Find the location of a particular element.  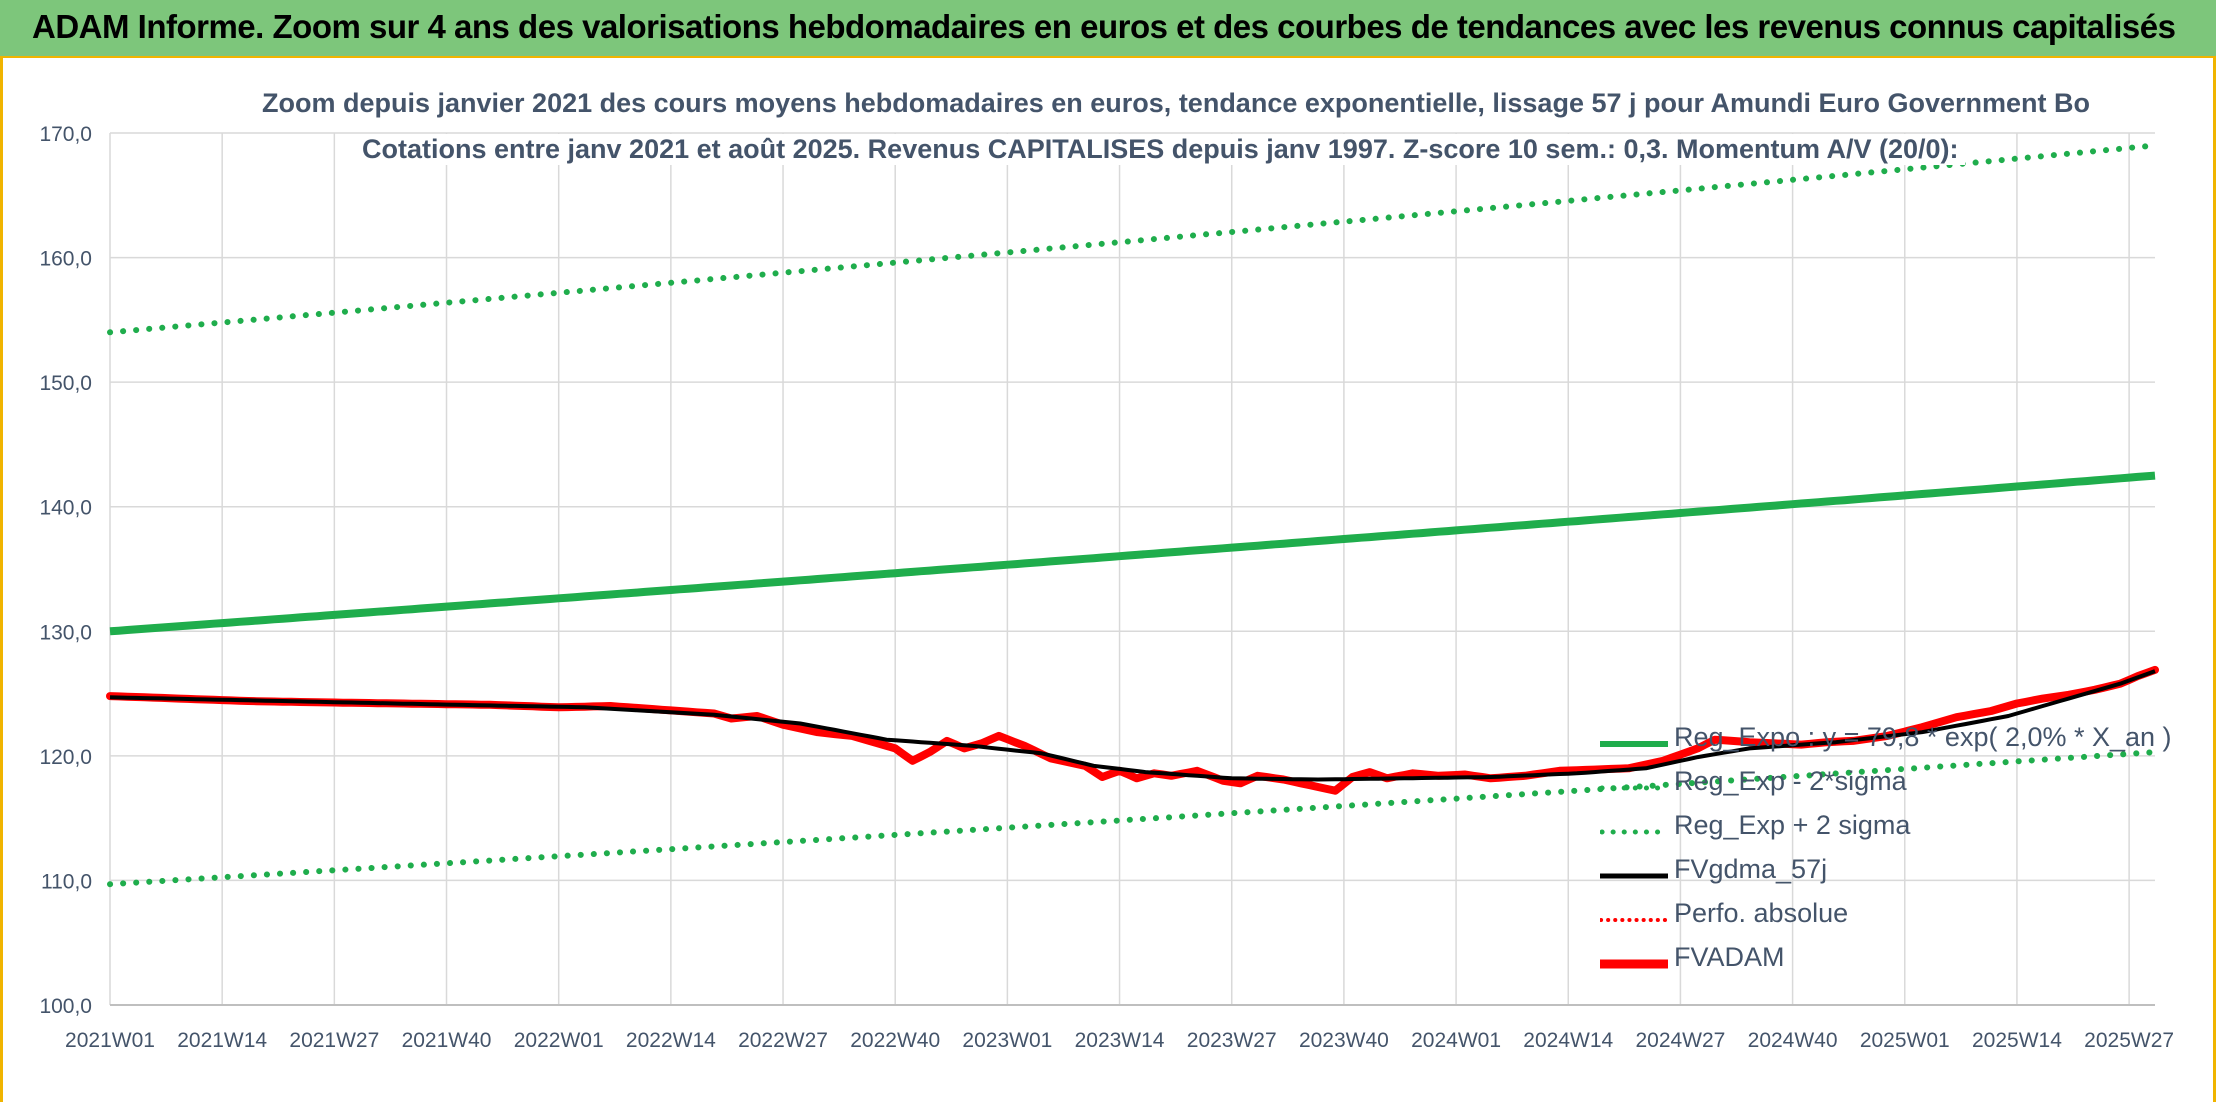

y-tick-label: 170,0 is located at coordinates (65, 134).